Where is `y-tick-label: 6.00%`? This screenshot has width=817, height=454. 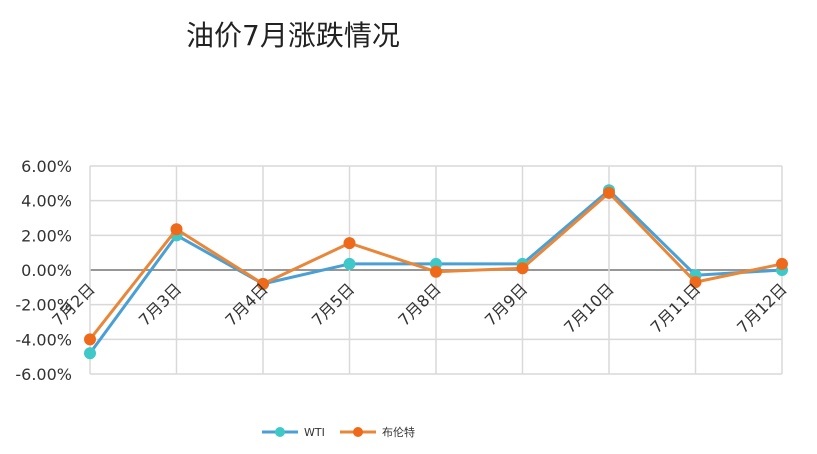 y-tick-label: 6.00% is located at coordinates (46, 166).